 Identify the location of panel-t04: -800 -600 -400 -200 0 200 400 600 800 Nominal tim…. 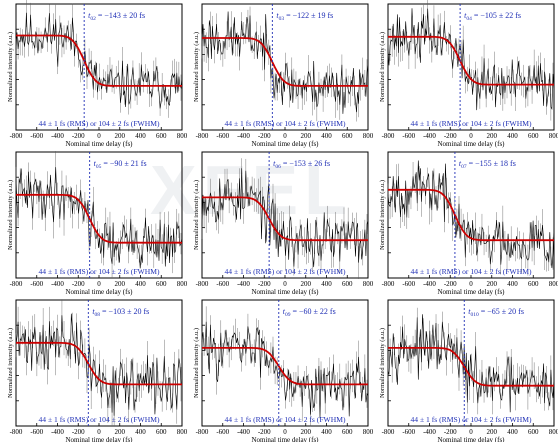
(467, 74).